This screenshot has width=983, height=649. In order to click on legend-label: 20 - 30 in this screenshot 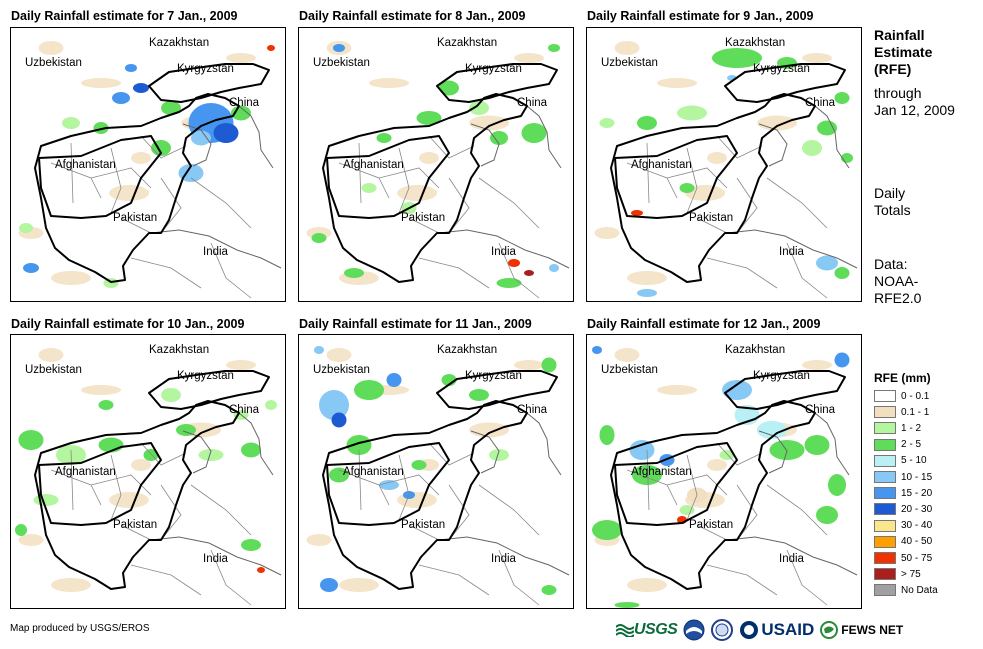, I will do `click(917, 509)`.